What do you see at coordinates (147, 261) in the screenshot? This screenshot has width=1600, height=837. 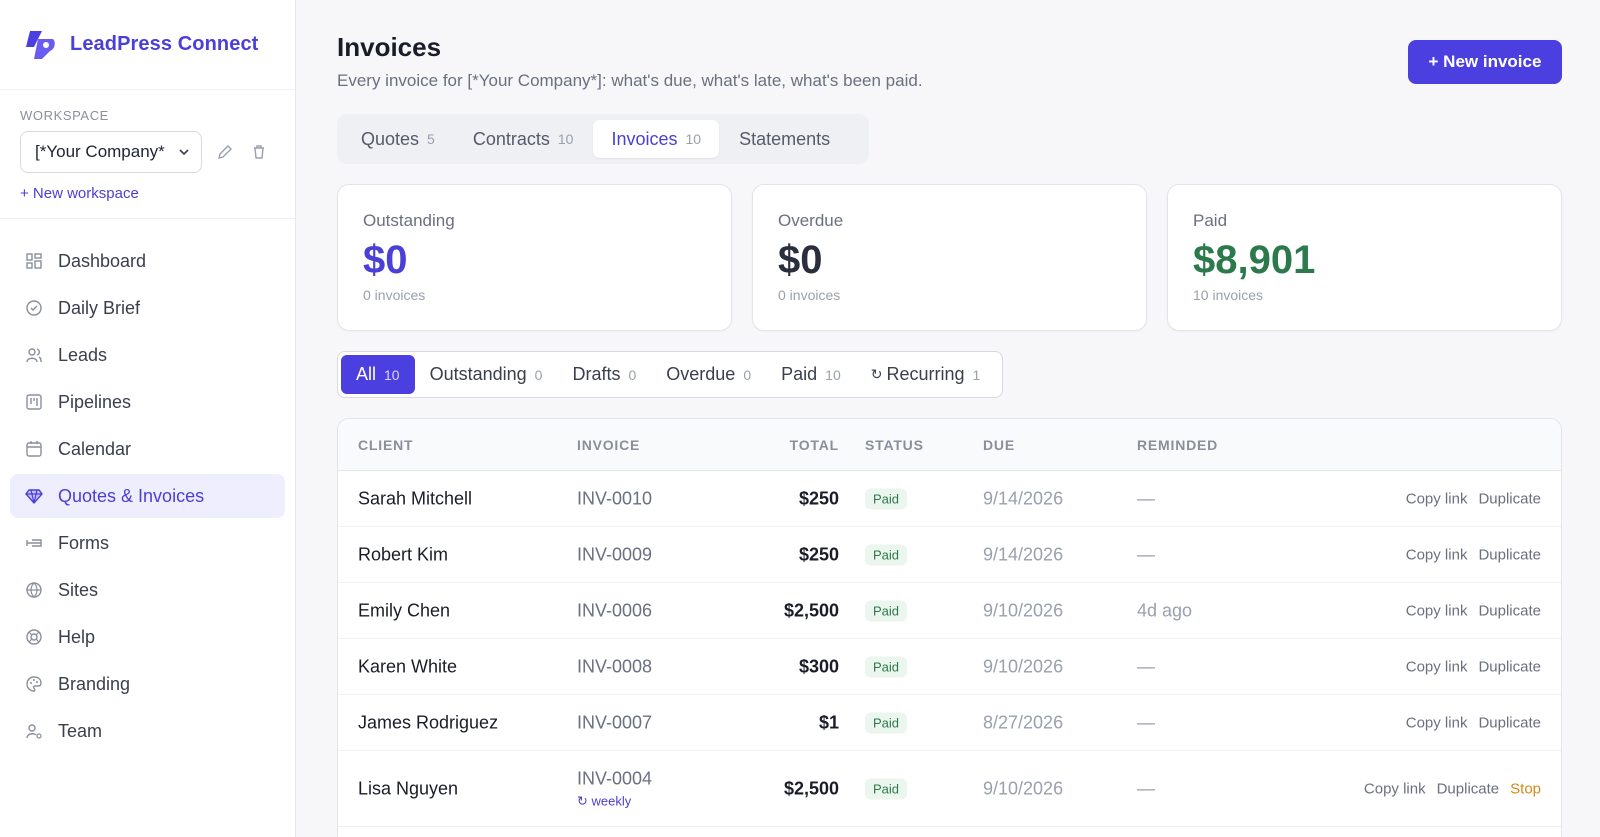 I see `sidebar-item-dashboard: Dashboard` at bounding box center [147, 261].